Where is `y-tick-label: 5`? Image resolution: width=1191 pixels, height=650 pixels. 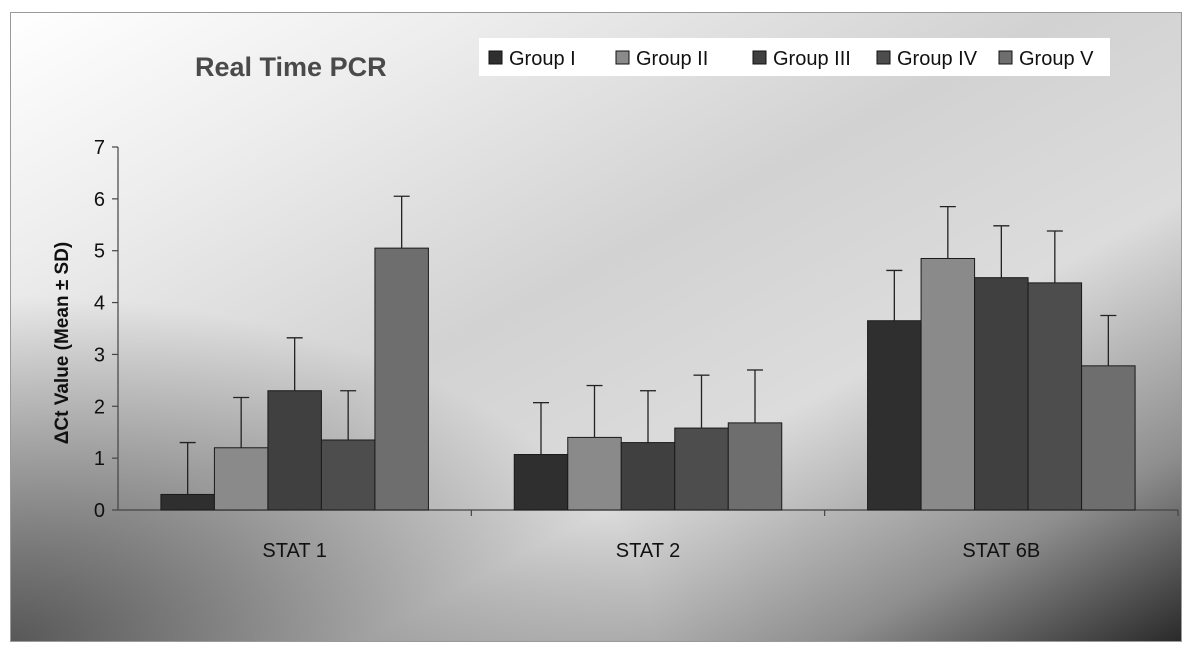 y-tick-label: 5 is located at coordinates (99, 252).